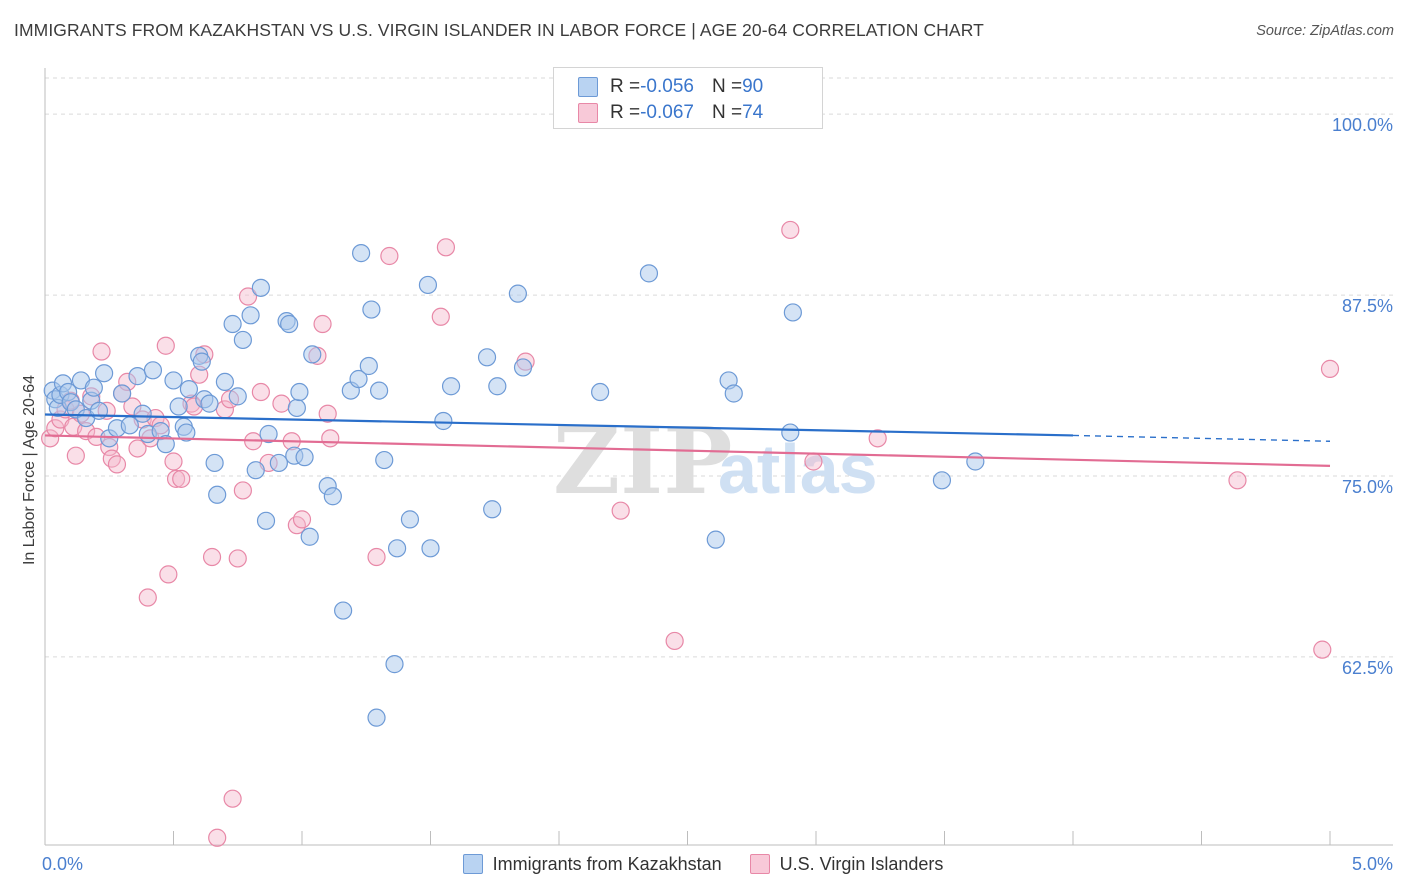 The width and height of the screenshot is (1406, 892). I want to click on legend-row-virgin-islanders: R = -0.067 N = 74, so click(670, 113).